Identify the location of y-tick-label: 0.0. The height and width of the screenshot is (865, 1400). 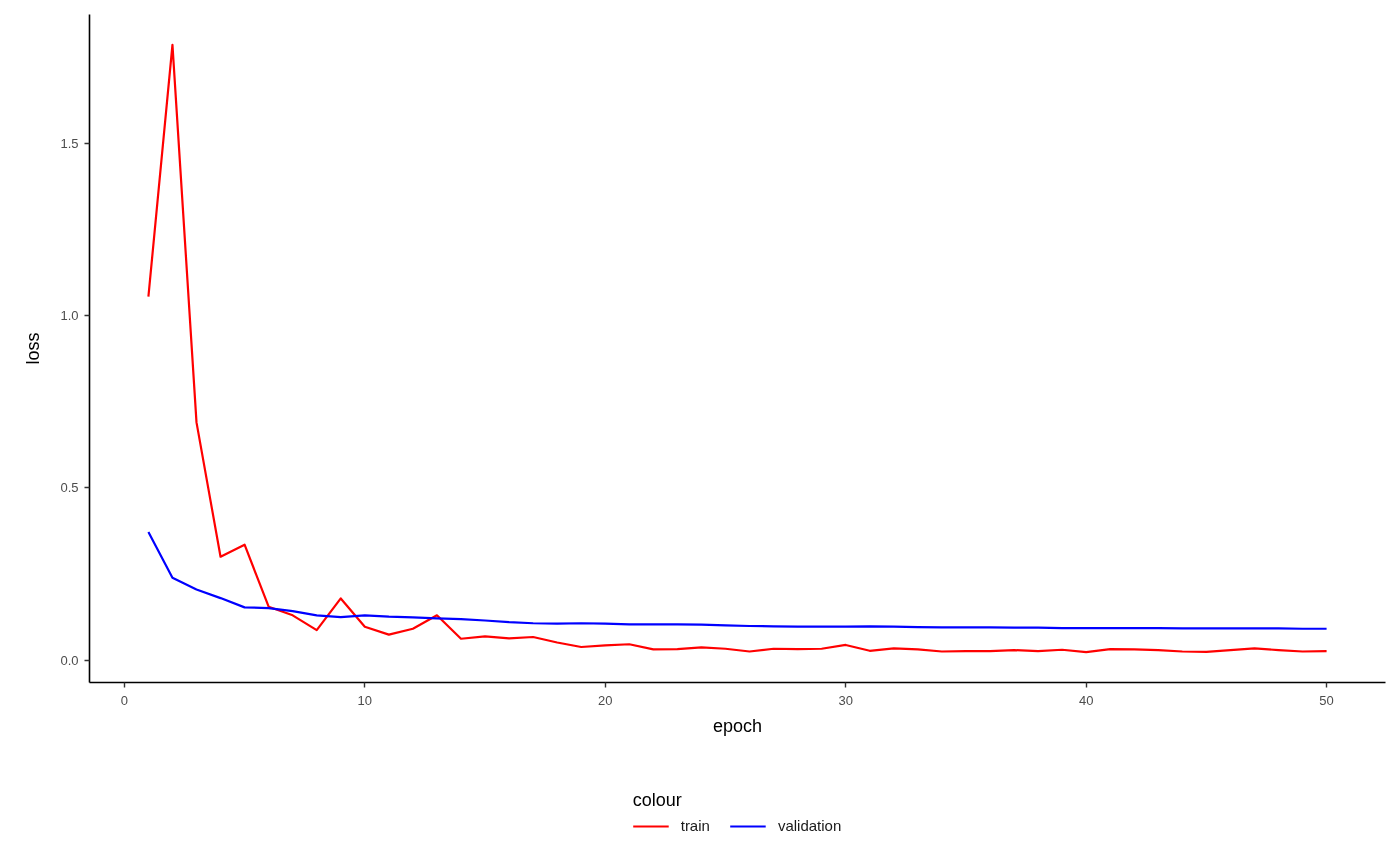
(69, 660).